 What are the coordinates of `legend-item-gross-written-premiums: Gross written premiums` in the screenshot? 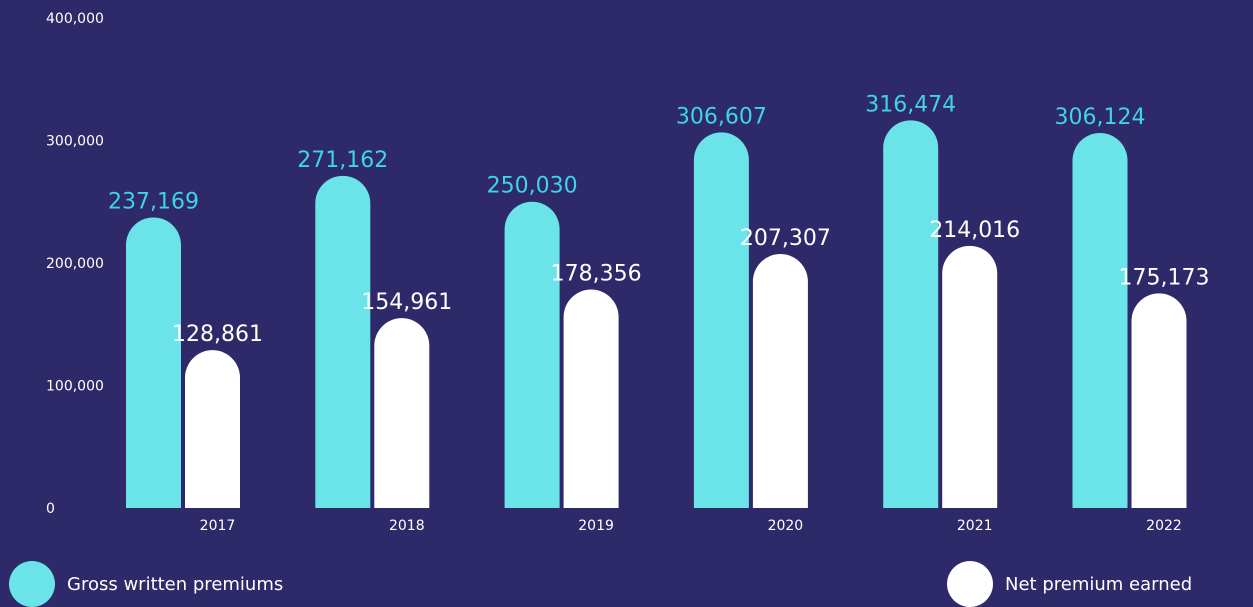 It's located at (146, 584).